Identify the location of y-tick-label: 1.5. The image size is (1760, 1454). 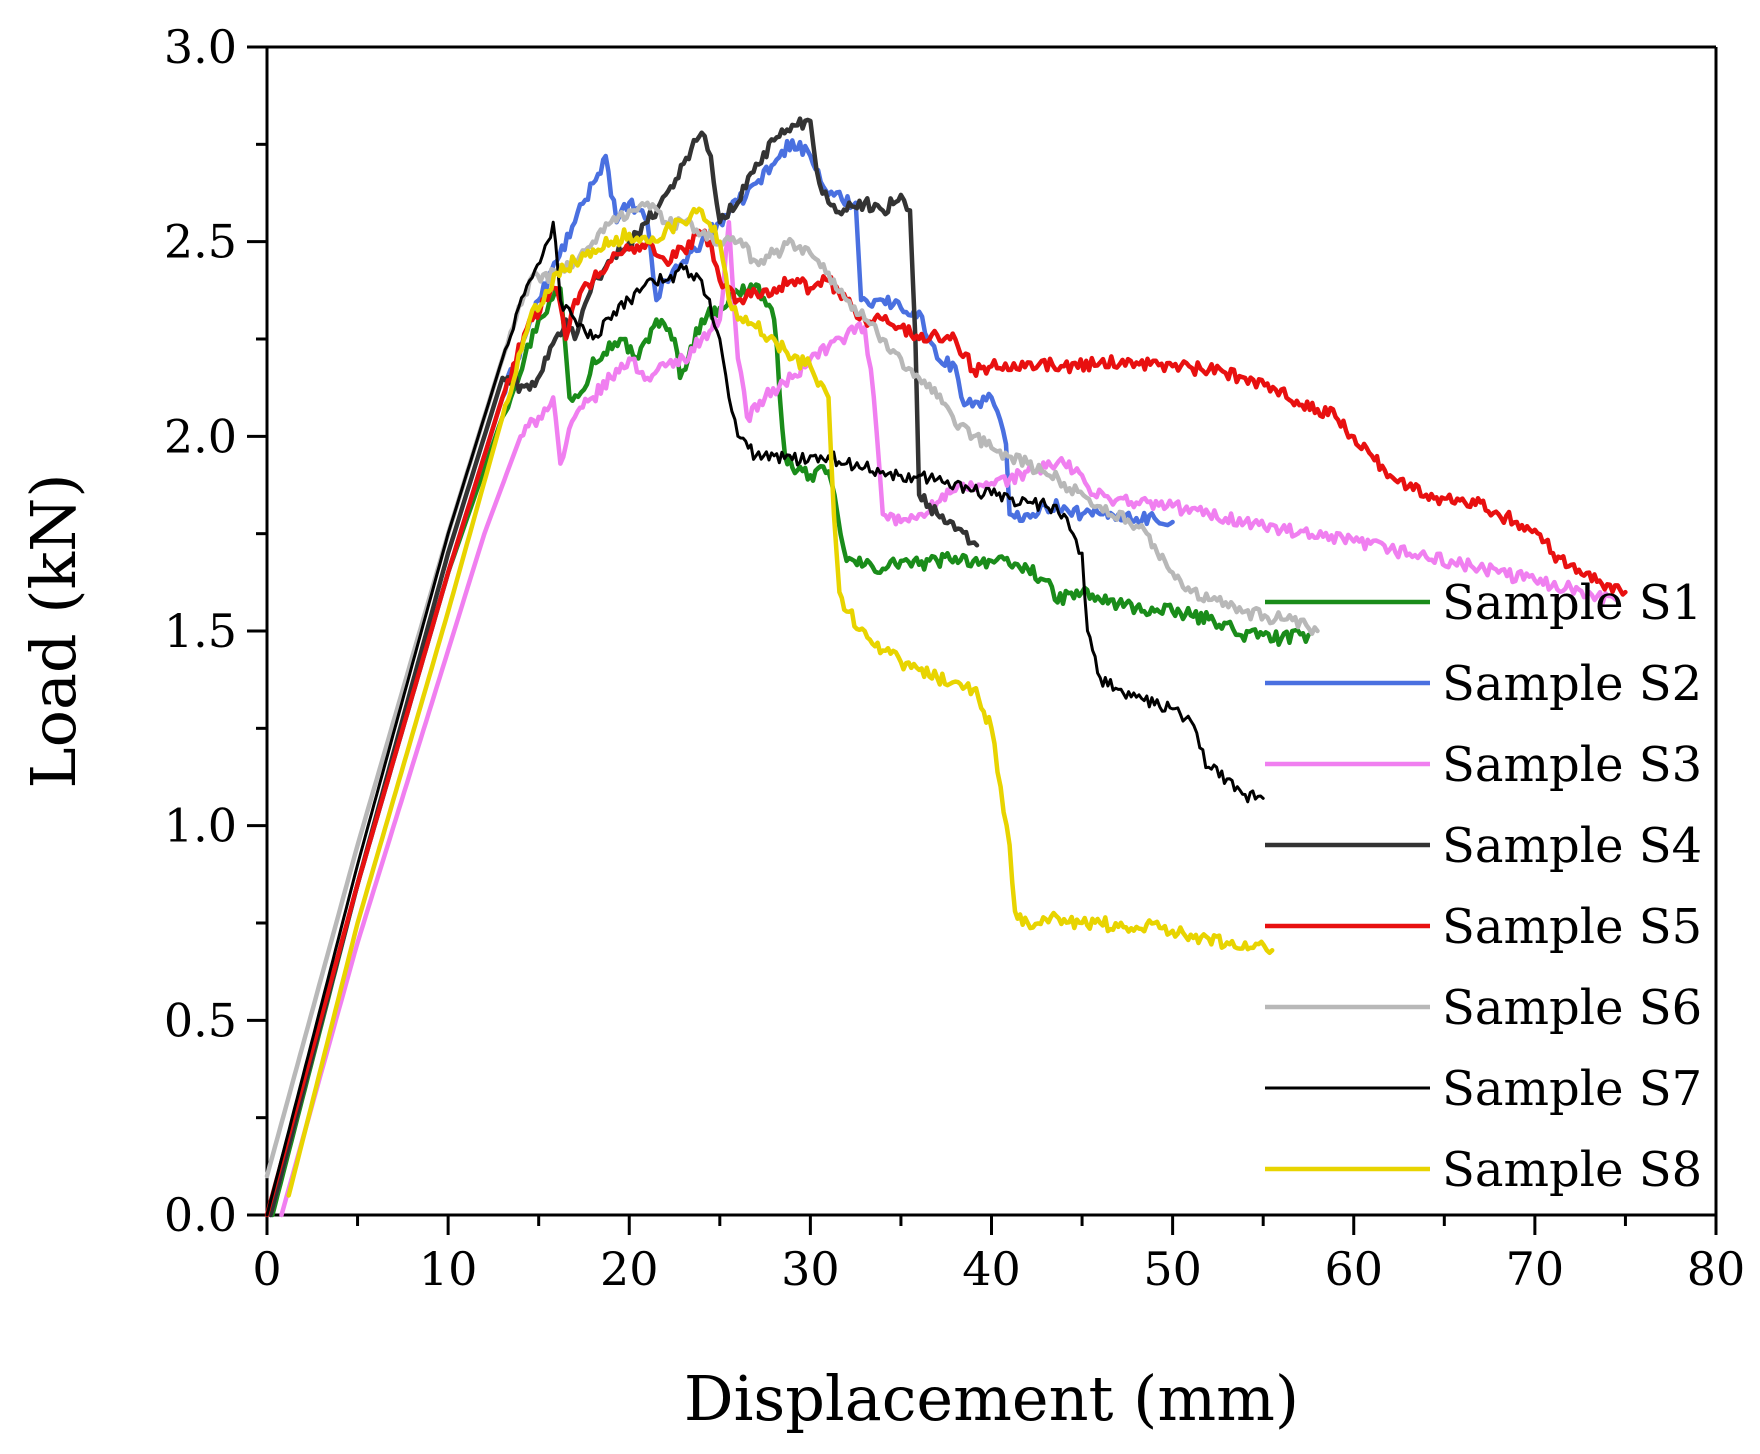
(200, 631).